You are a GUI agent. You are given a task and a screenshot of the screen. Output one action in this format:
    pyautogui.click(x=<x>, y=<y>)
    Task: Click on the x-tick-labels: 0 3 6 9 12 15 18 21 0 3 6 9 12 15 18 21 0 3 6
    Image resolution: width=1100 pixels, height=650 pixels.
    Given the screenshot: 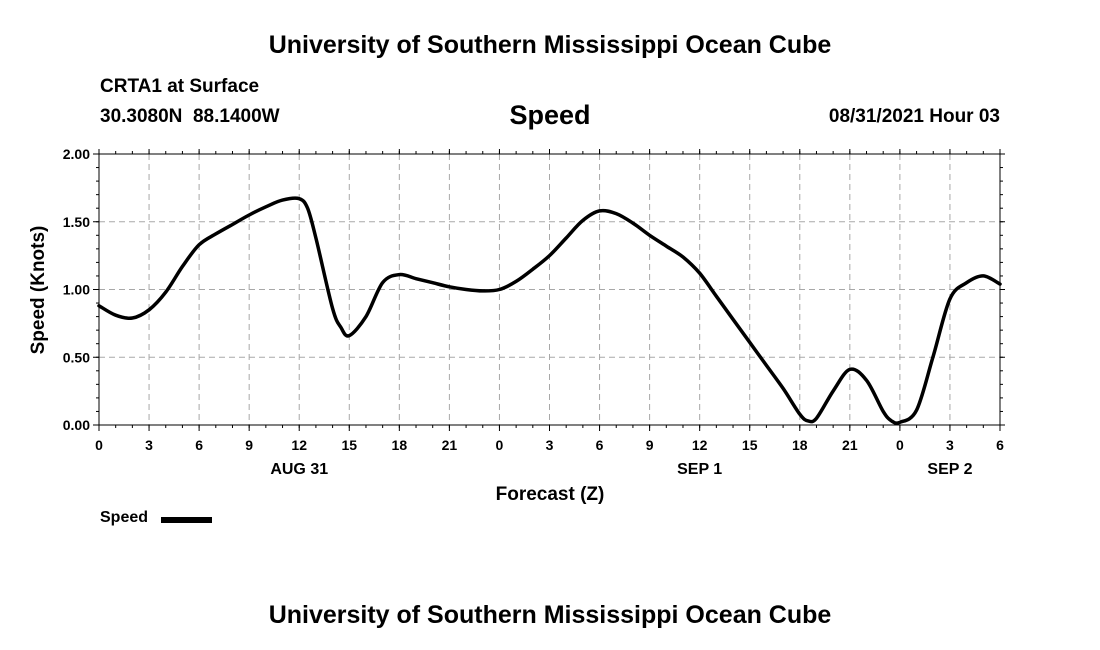 What is the action you would take?
    pyautogui.click(x=549, y=445)
    